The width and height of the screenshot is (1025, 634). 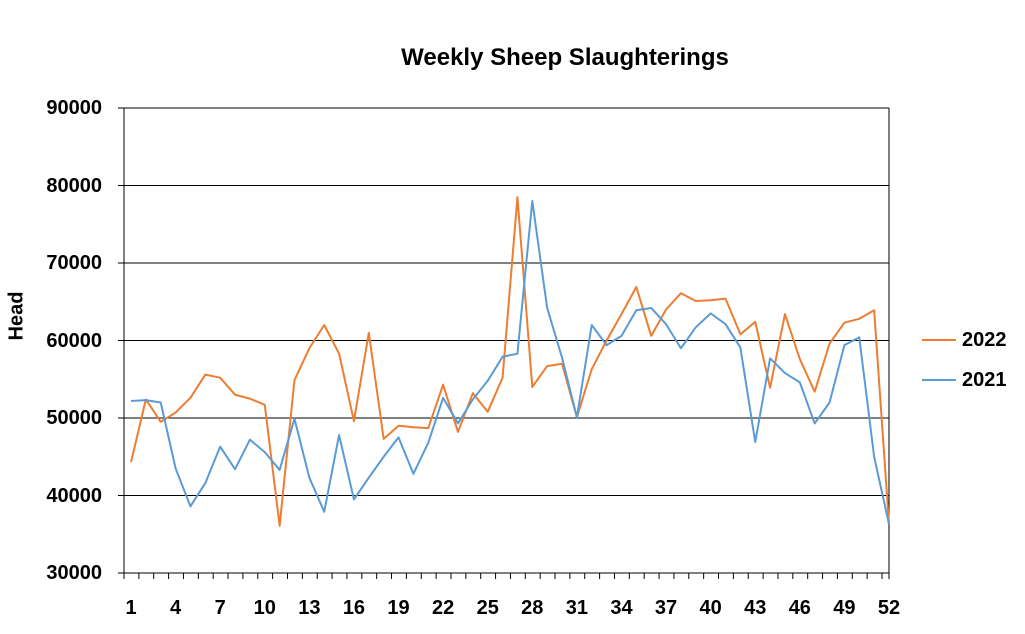 What do you see at coordinates (532, 608) in the screenshot?
I see `x-tick-label: 28` at bounding box center [532, 608].